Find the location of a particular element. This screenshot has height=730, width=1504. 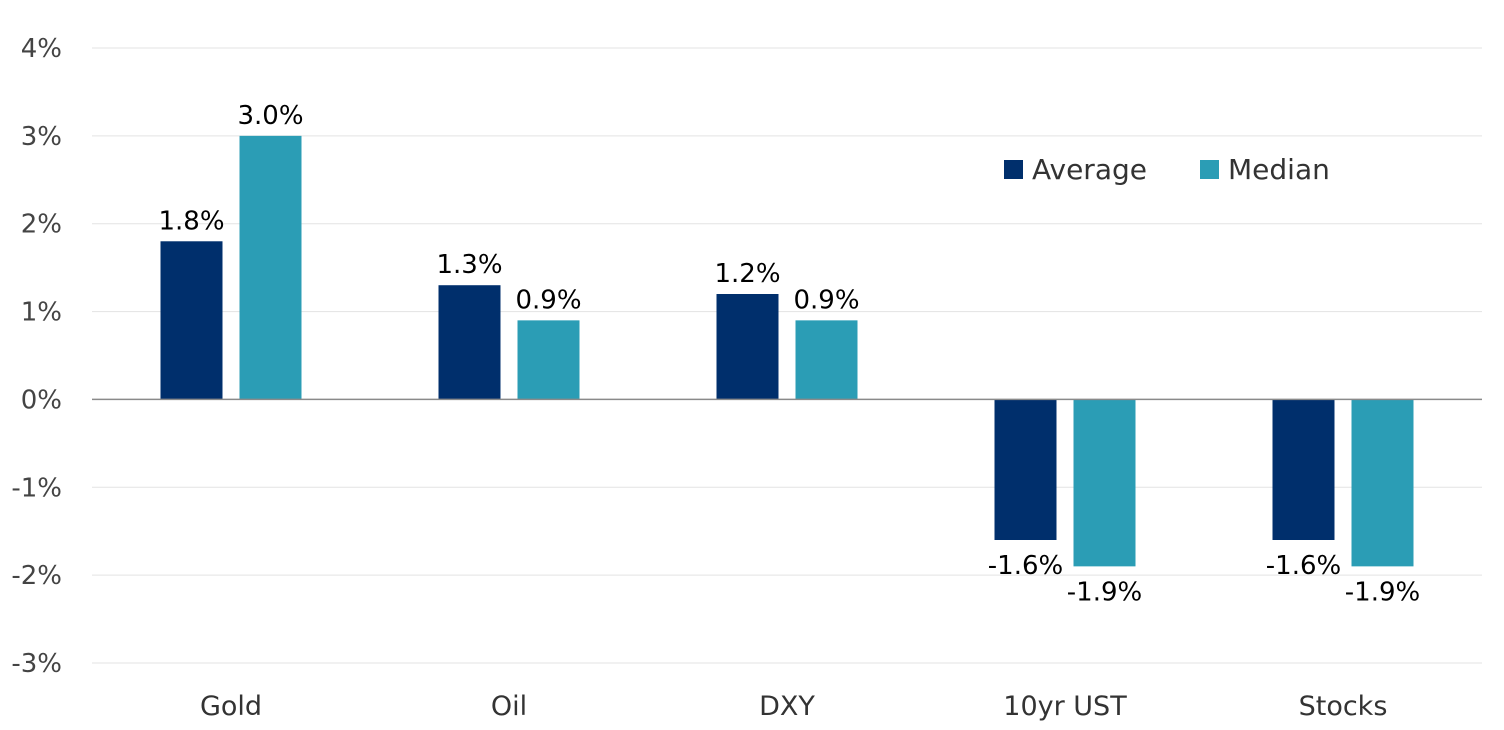

legend: Average Median is located at coordinates (1167, 169).